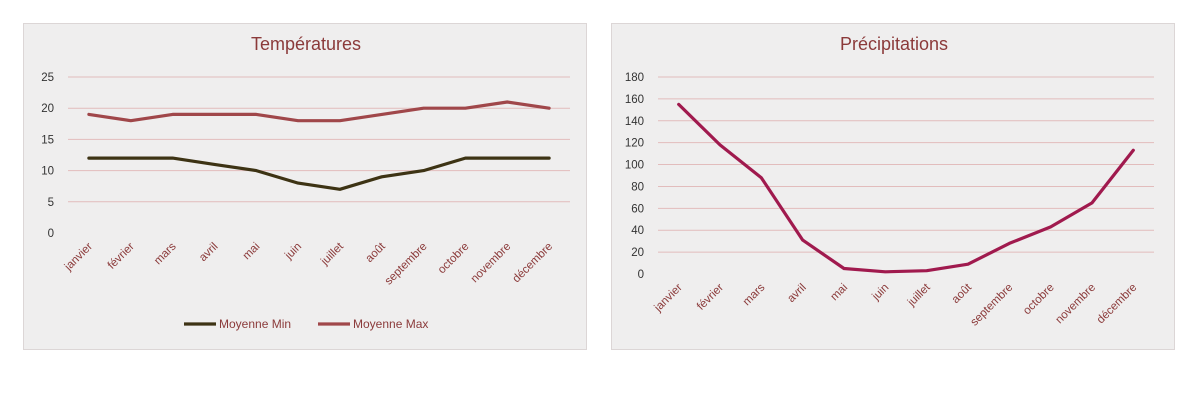 This screenshot has width=1200, height=400. Describe the element at coordinates (637, 209) in the screenshot. I see `y-tick-label: 60` at that location.